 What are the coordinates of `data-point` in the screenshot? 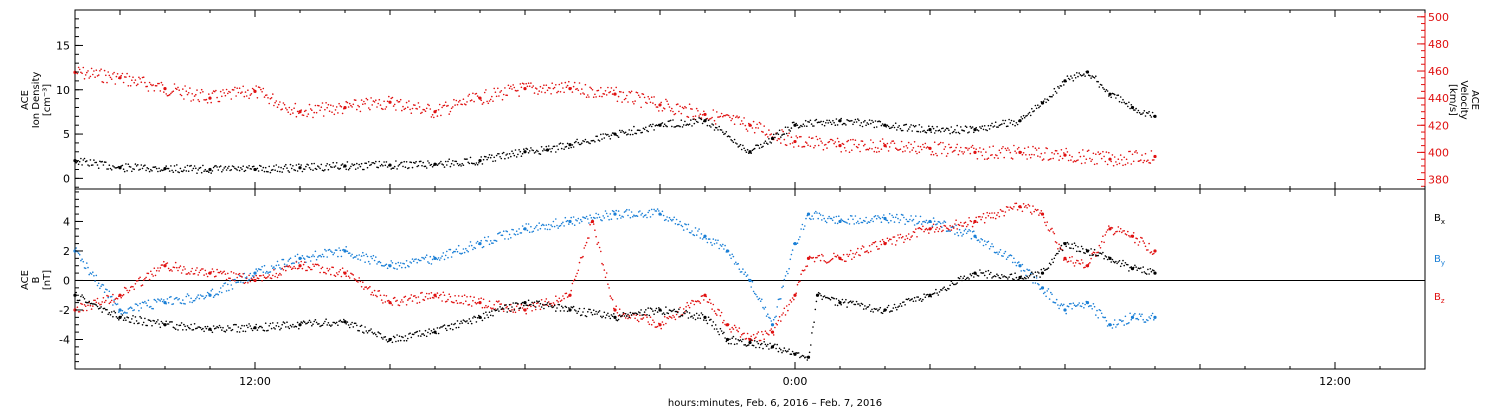 It's located at (840, 303).